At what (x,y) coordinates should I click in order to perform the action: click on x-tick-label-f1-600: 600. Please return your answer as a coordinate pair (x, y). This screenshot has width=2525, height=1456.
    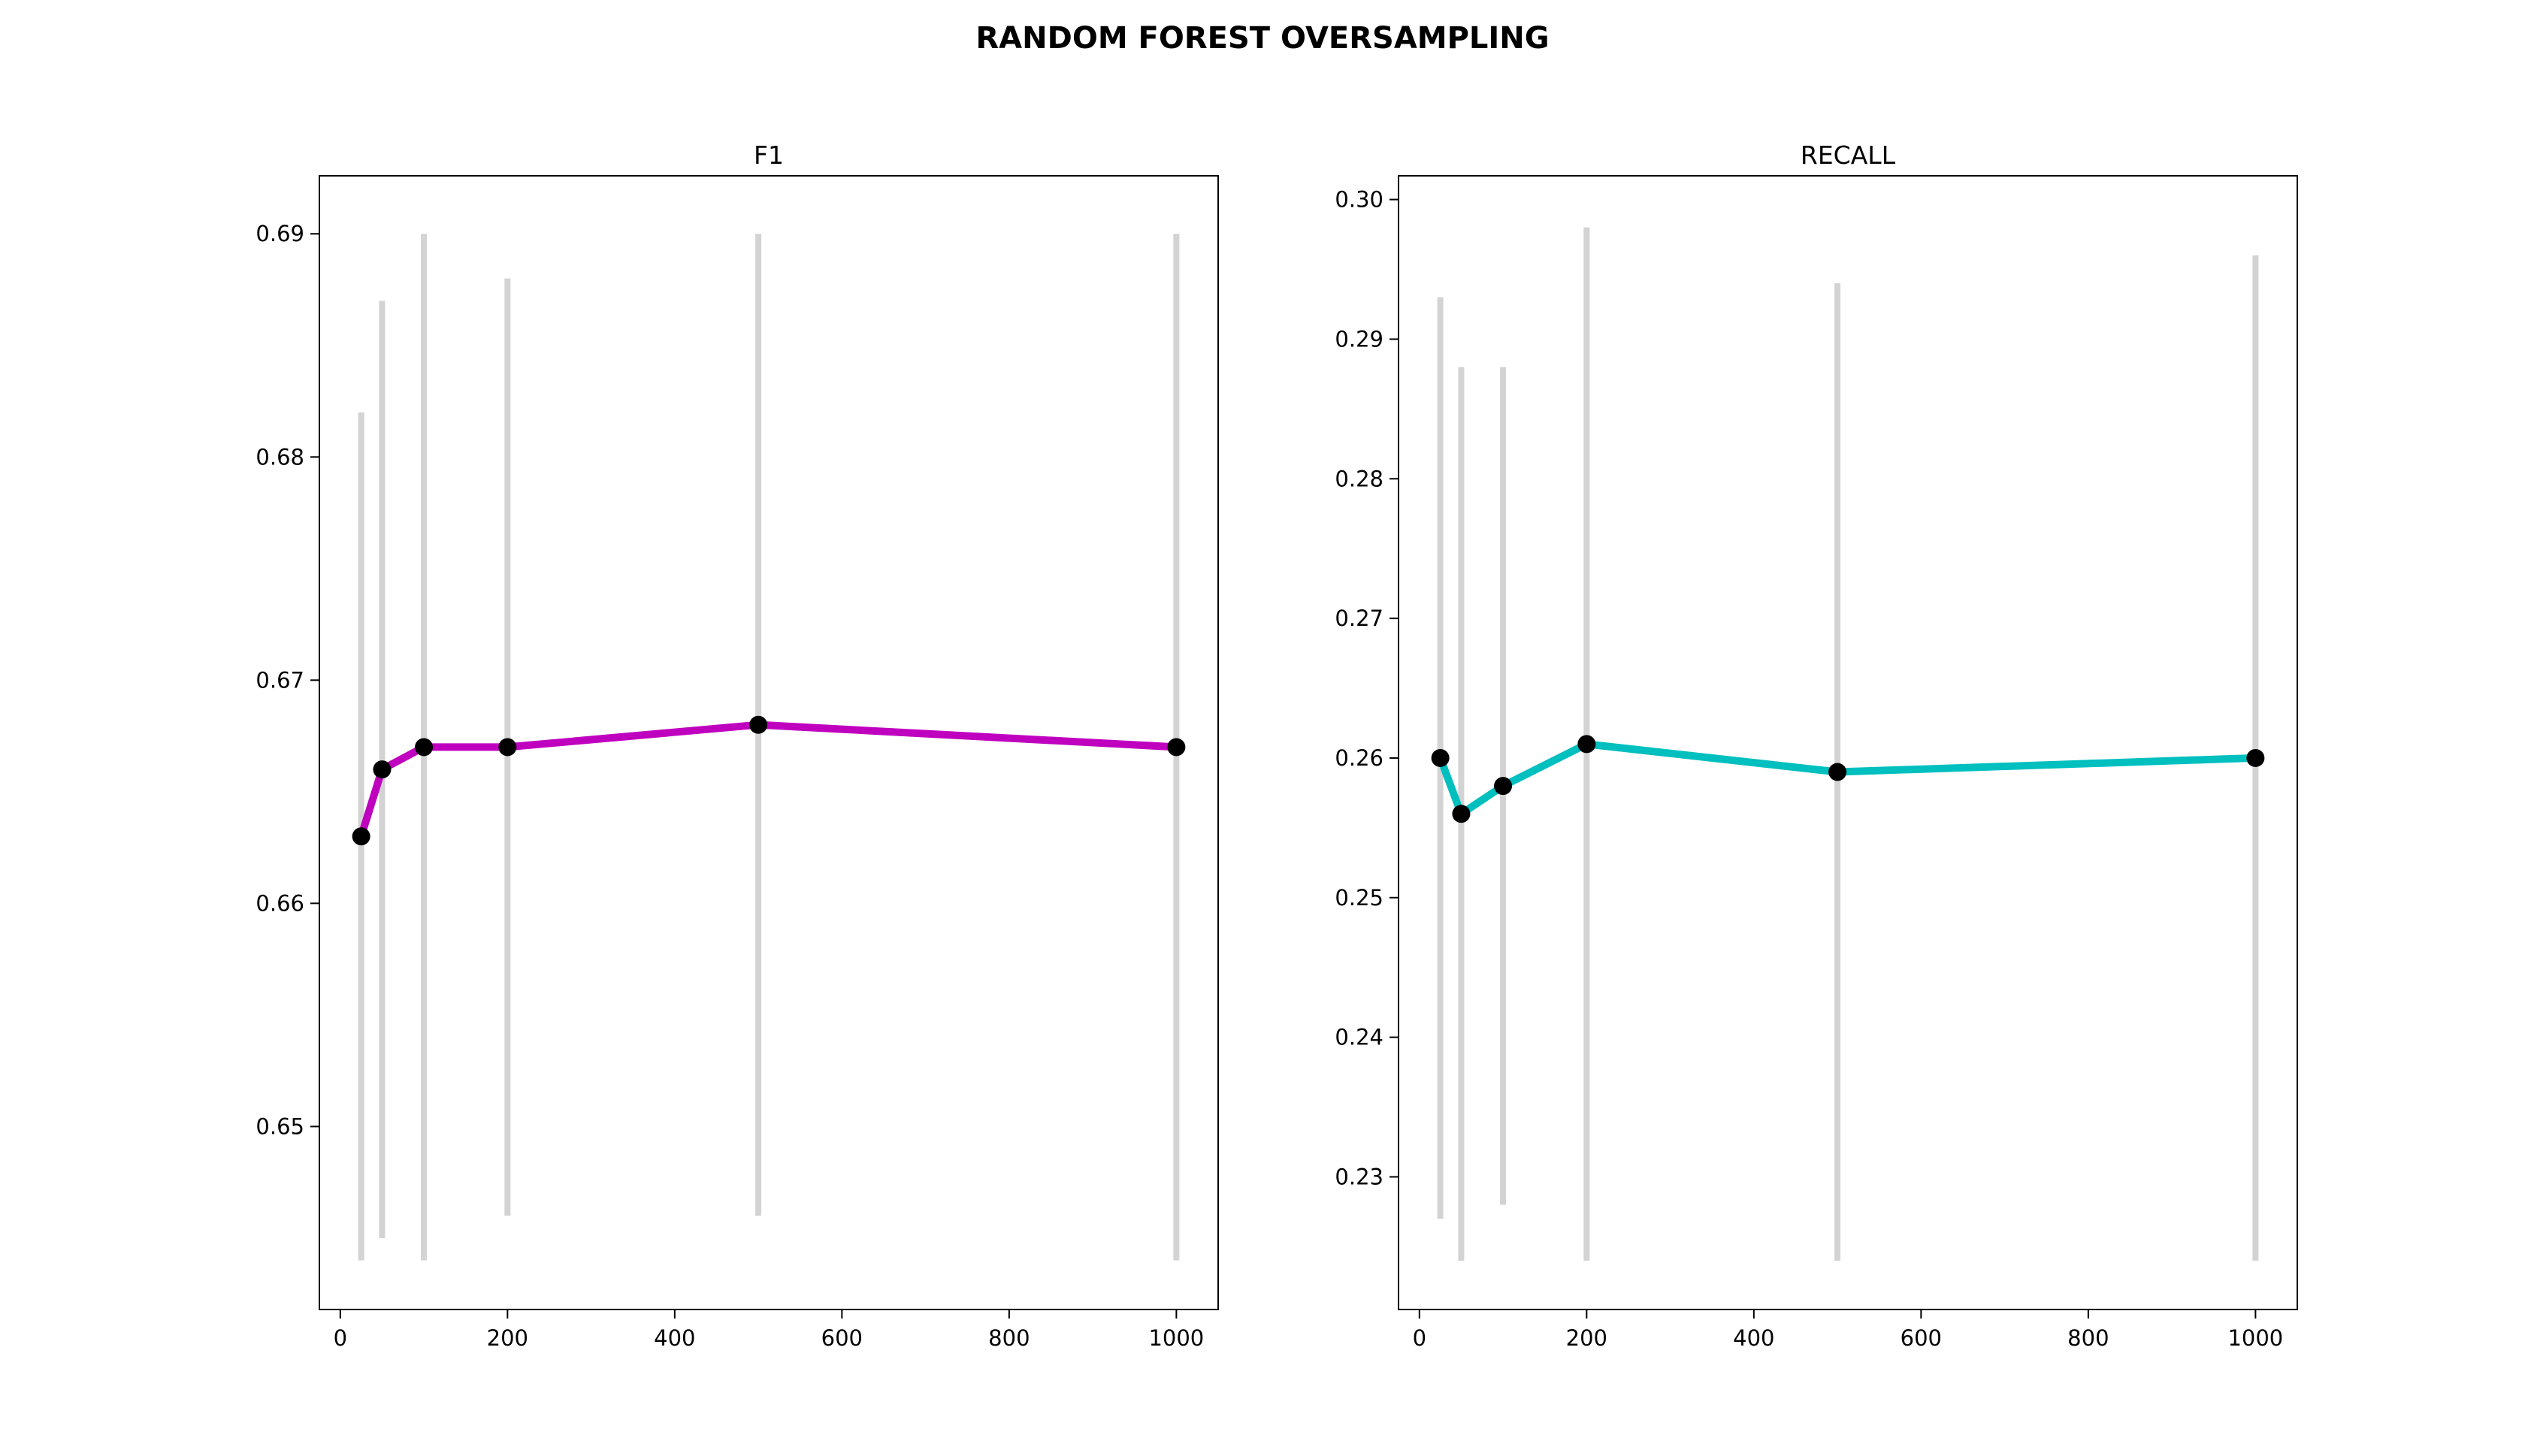
    Looking at the image, I should click on (842, 1338).